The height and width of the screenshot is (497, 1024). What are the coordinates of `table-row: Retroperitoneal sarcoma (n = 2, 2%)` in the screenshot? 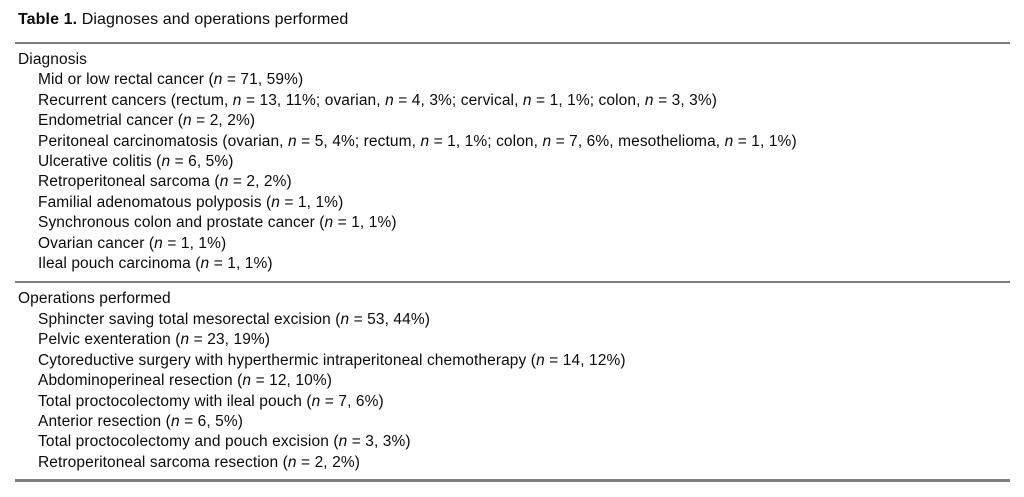 It's located at (165, 182).